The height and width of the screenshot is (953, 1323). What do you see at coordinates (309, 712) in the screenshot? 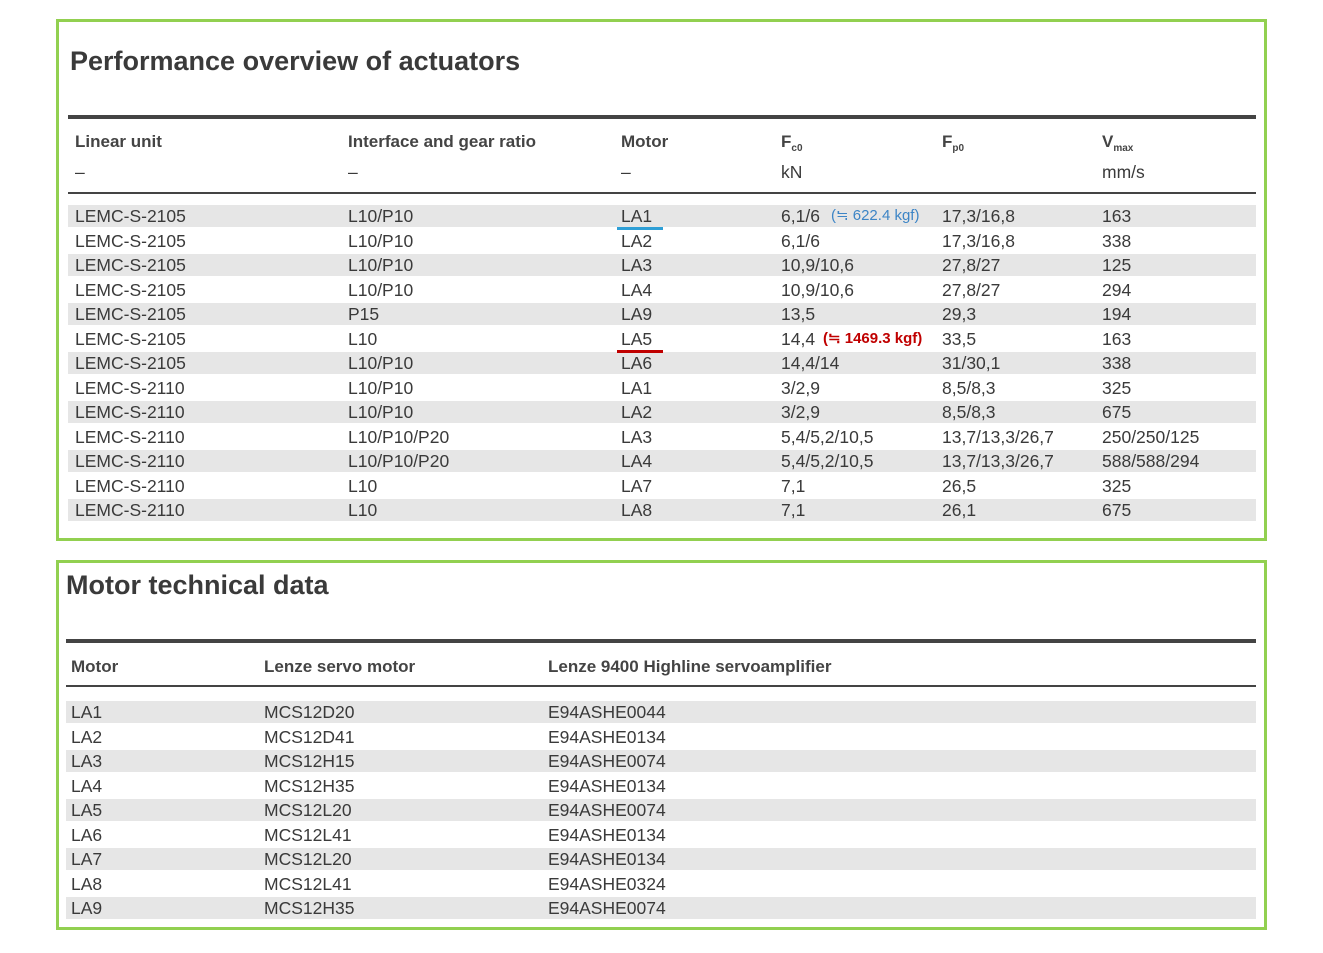
I see `cell: MCS12D20` at bounding box center [309, 712].